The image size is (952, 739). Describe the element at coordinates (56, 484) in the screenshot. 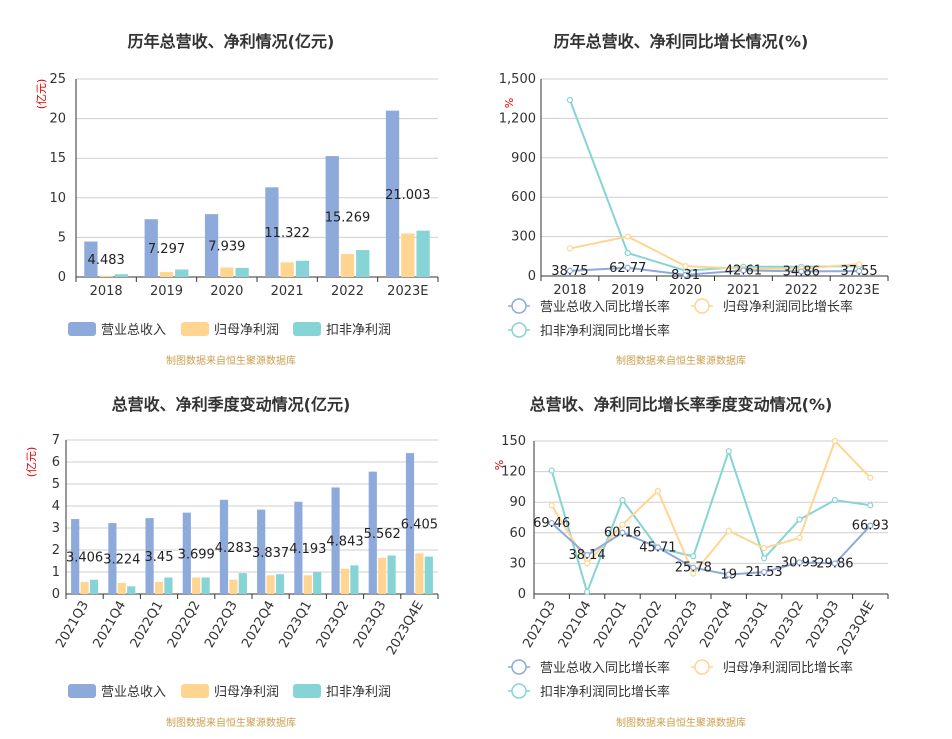

I see `y-tick-label: 5` at that location.